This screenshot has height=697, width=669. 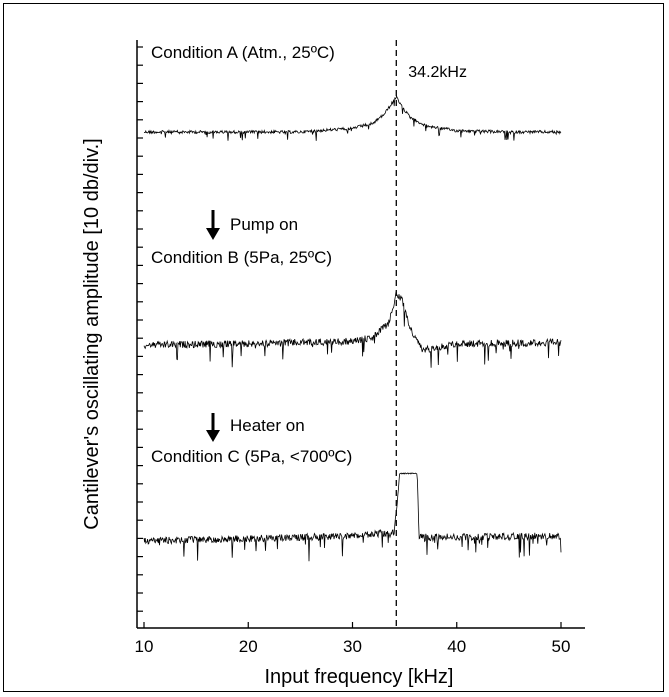 What do you see at coordinates (359, 677) in the screenshot?
I see `x-axis-label: Input frequency [kHz]` at bounding box center [359, 677].